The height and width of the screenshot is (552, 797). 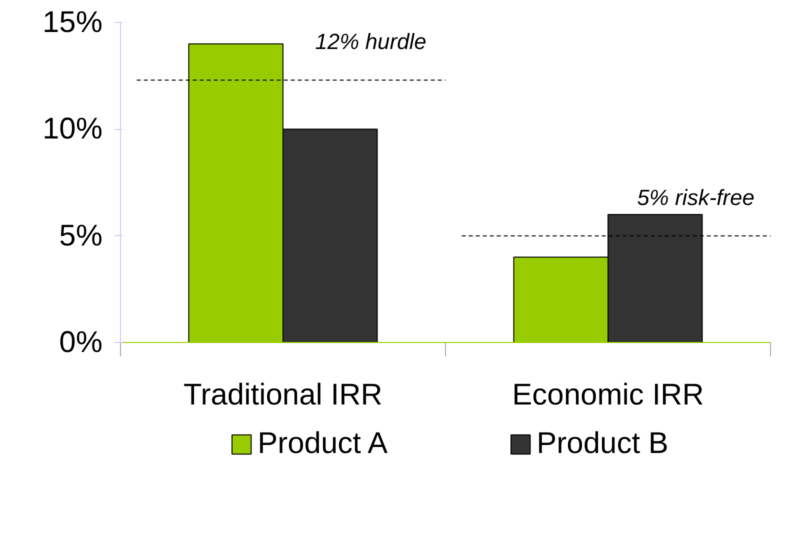 I want to click on y-tick-label: 10%, so click(x=72, y=129).